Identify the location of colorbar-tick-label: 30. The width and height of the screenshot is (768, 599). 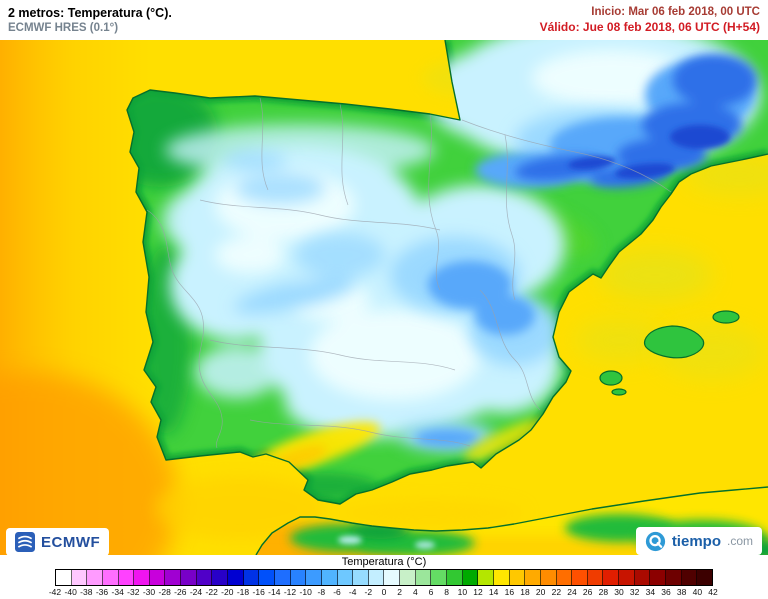
(619, 592).